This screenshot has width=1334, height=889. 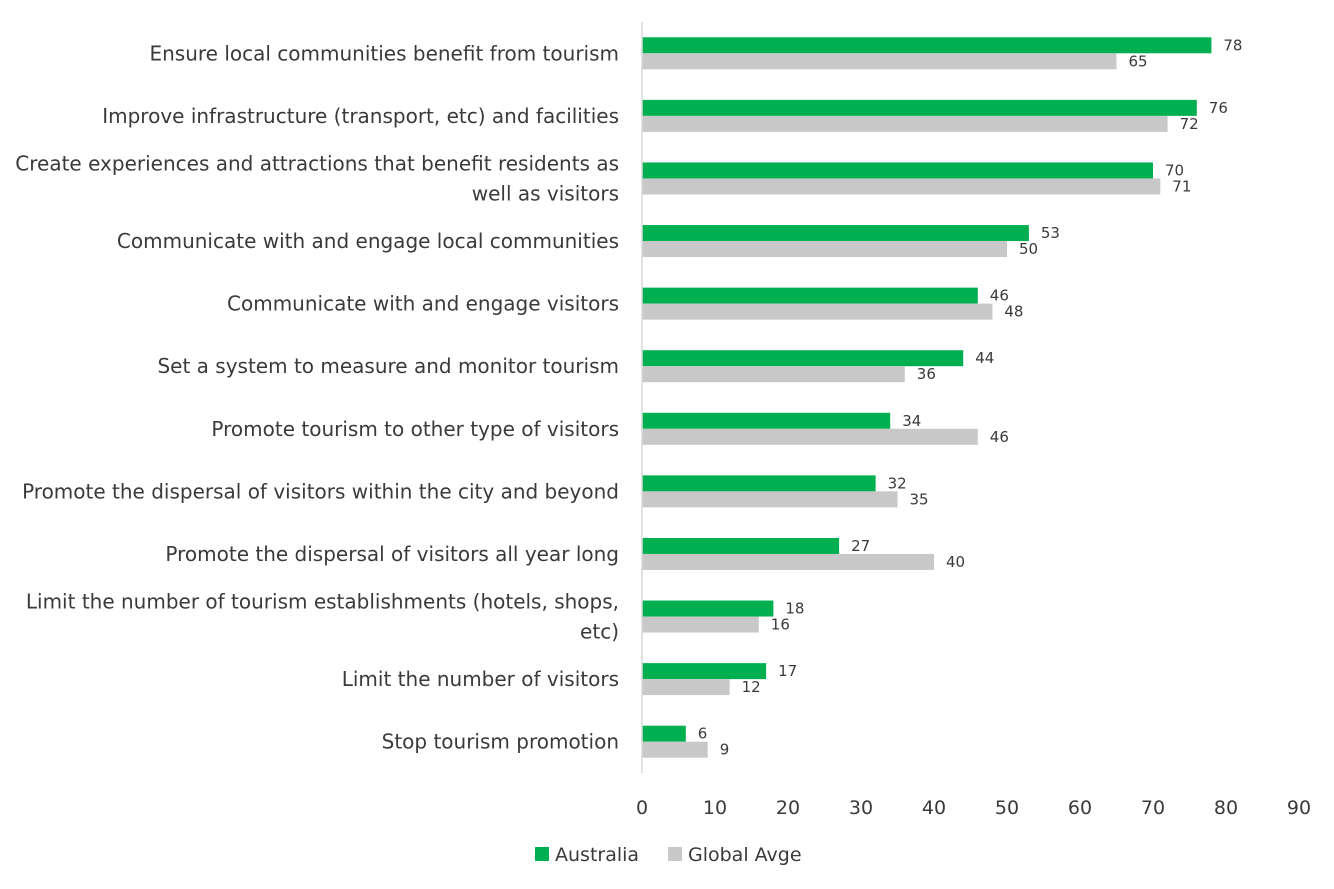 I want to click on legend-label-australia: Australia, so click(x=597, y=855).